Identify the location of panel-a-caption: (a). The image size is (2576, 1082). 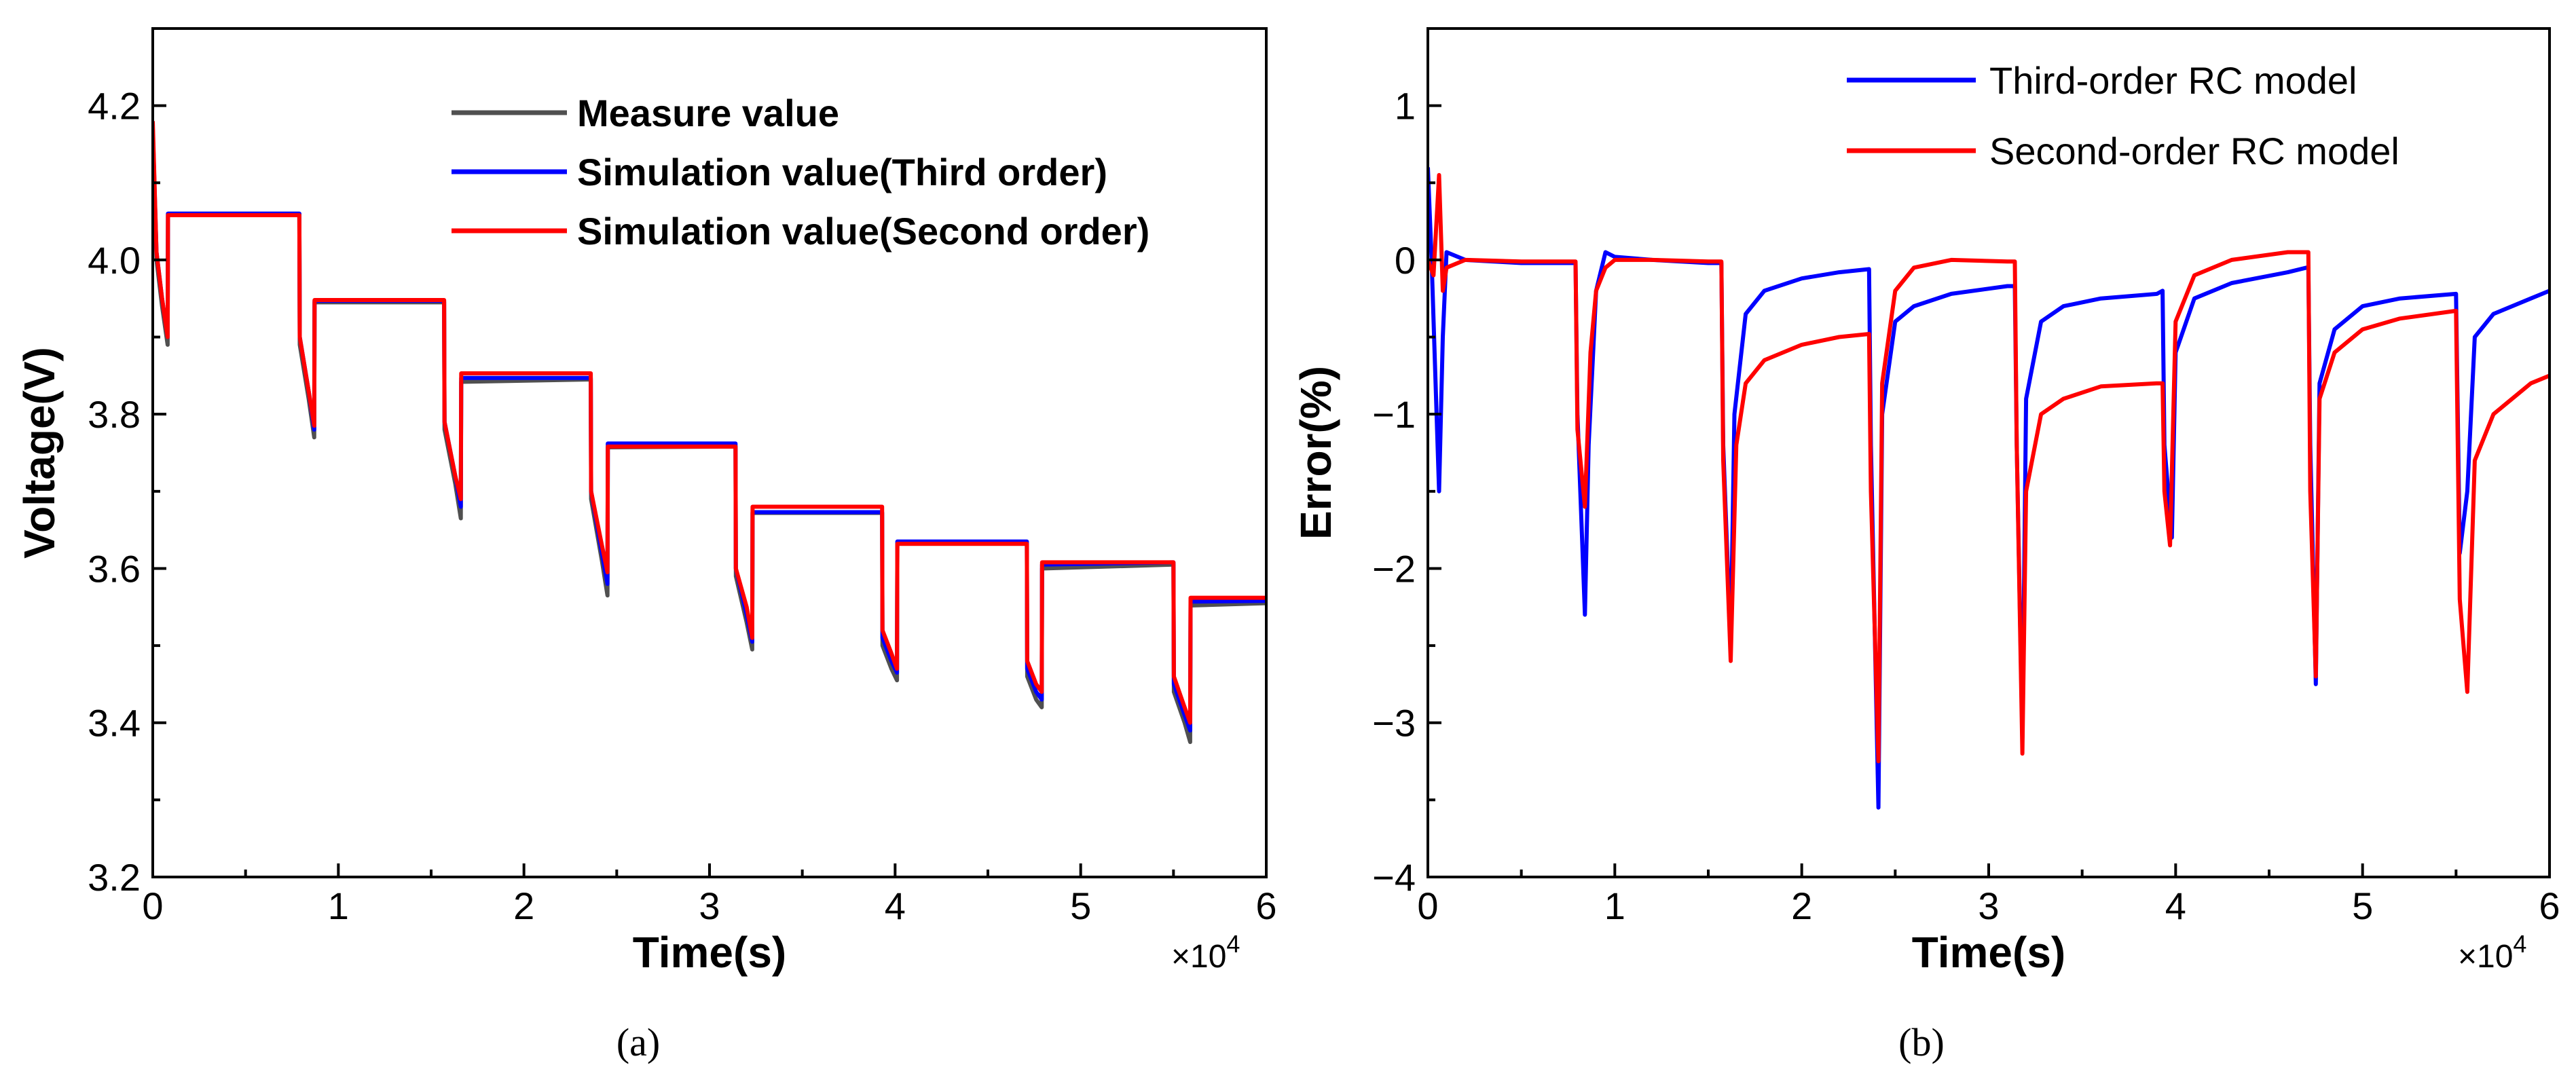
(638, 1042).